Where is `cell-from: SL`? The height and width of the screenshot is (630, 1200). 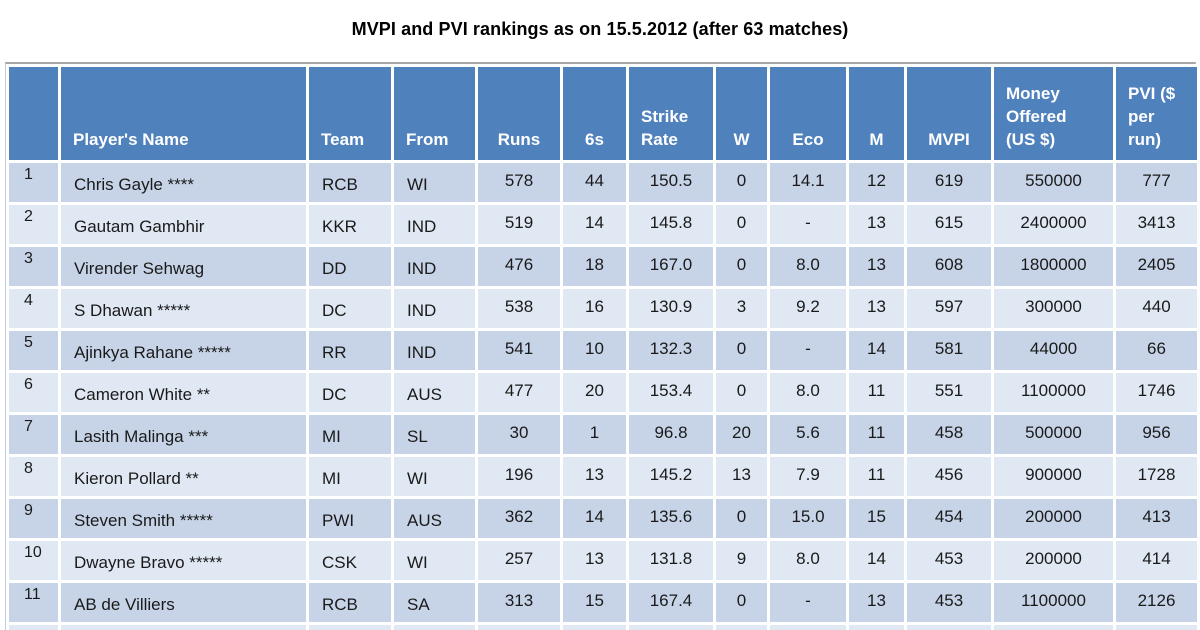 cell-from: SL is located at coordinates (434, 434).